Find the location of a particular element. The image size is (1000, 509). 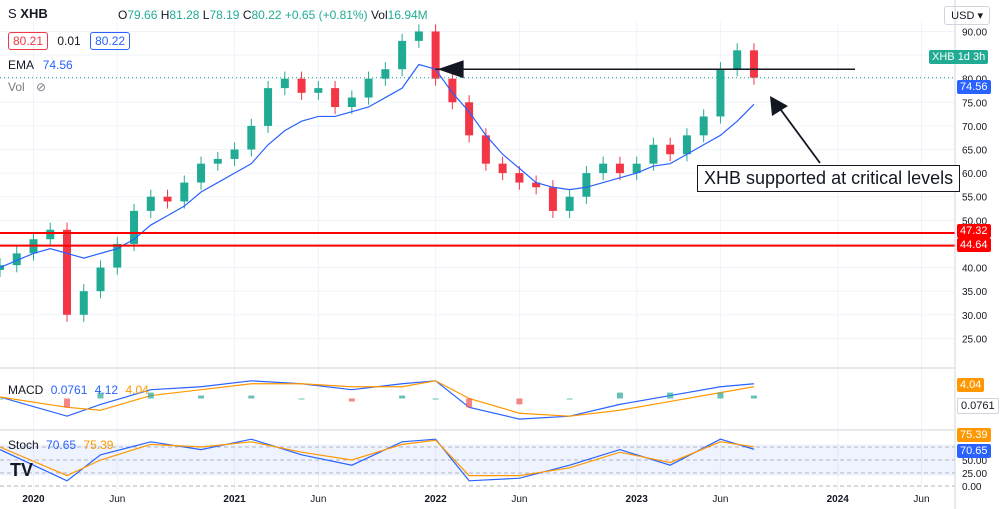

chevron-down-icon: ▾ is located at coordinates (980, 16).